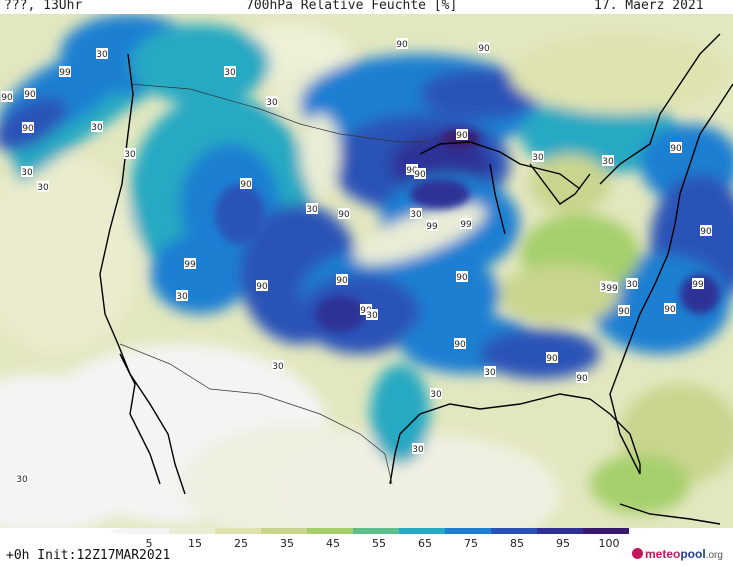 The height and width of the screenshot is (566, 733). Describe the element at coordinates (149, 542) in the screenshot. I see `legend-tick-label: 5` at that location.